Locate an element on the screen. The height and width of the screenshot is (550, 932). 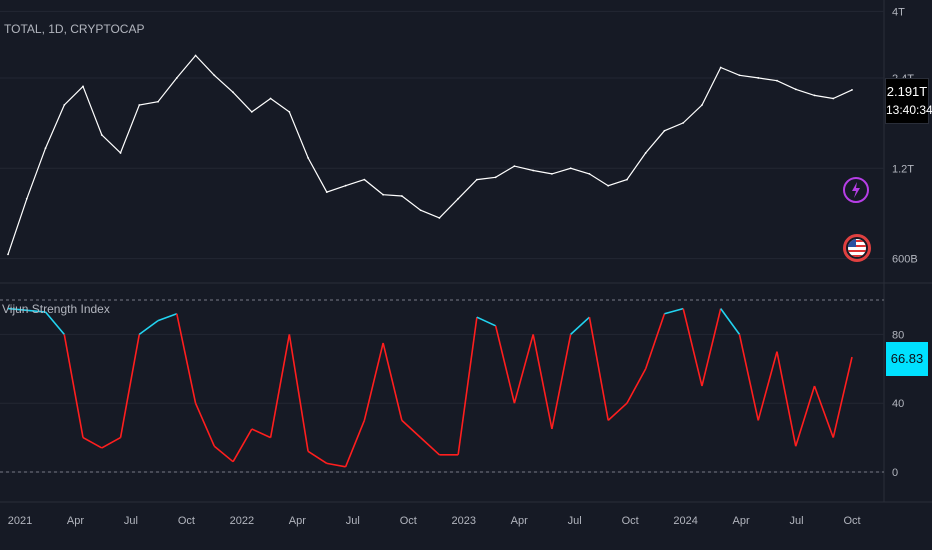
osc-tick-label: 0 is located at coordinates (895, 473).